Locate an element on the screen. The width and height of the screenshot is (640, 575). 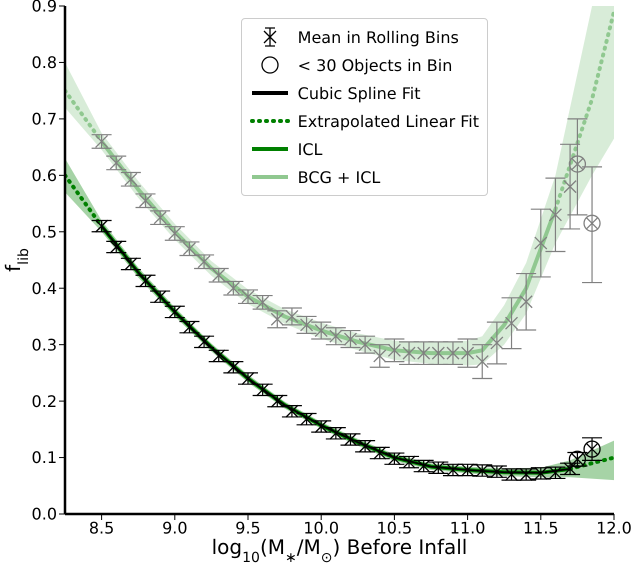
legend-label: Extrapolated Linear Fit is located at coordinates (388, 121).